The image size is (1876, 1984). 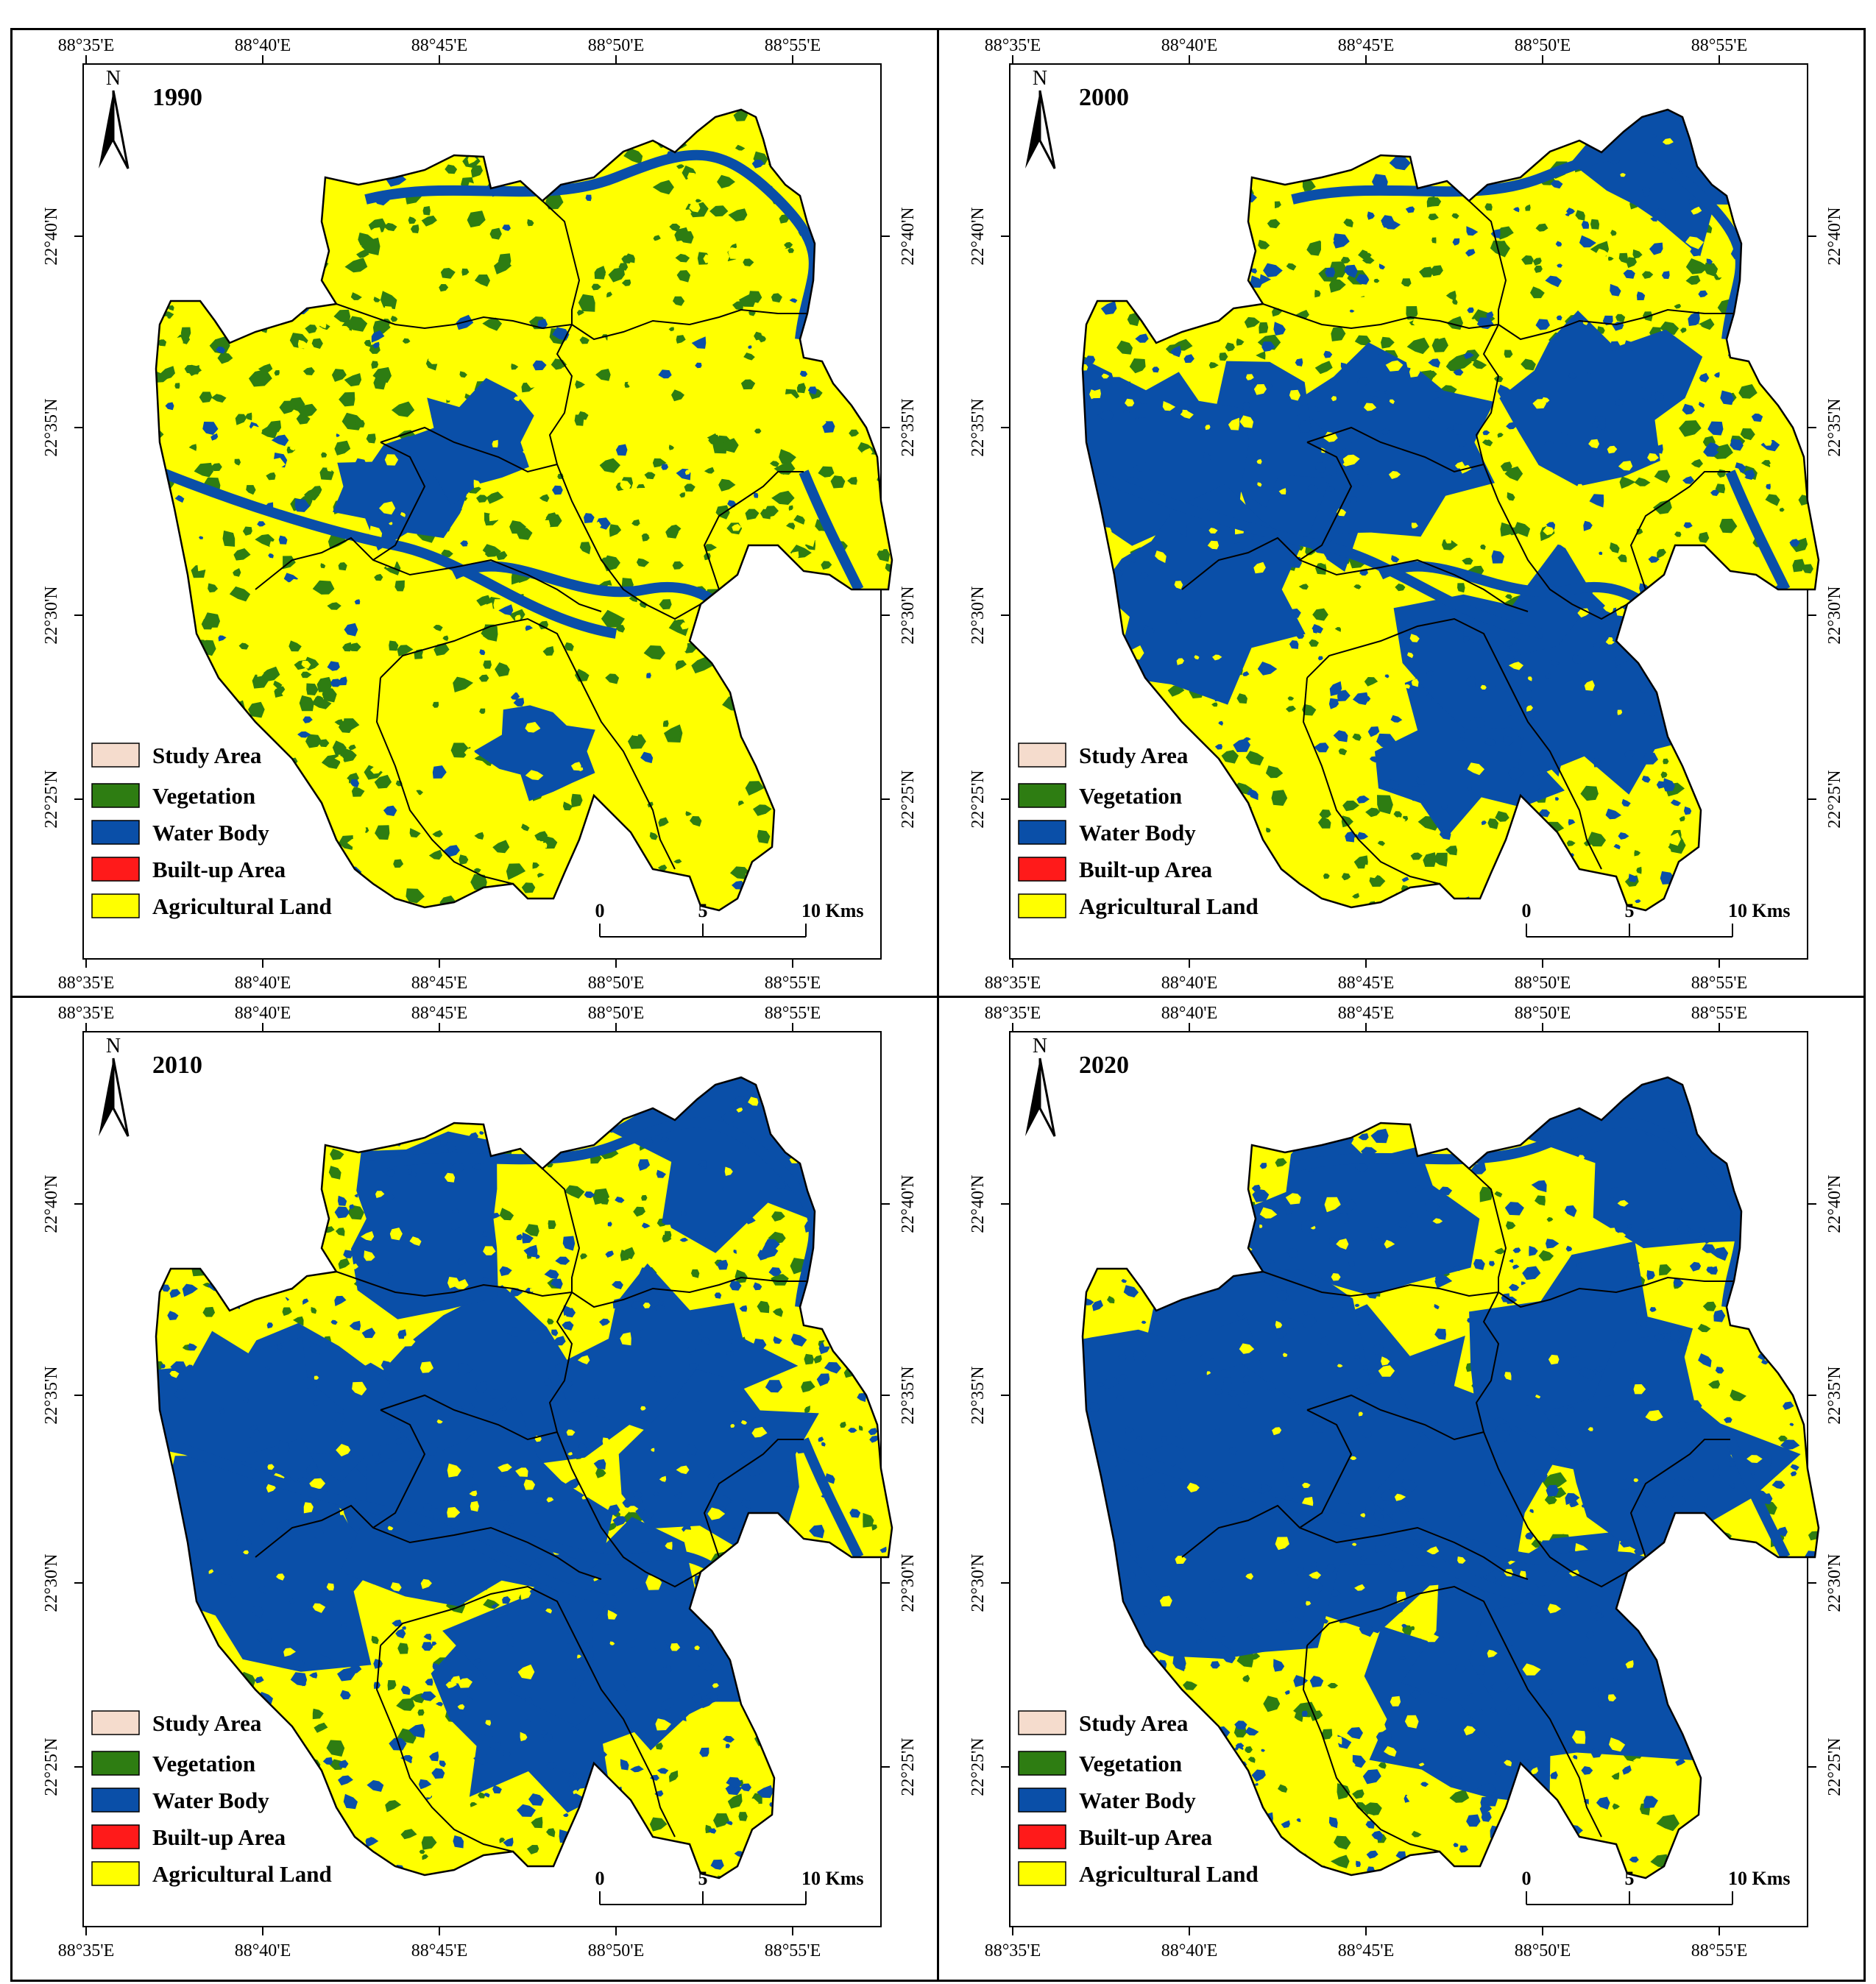 I want to click on lat-label-left-2: 22°30'N, so click(x=51, y=1583).